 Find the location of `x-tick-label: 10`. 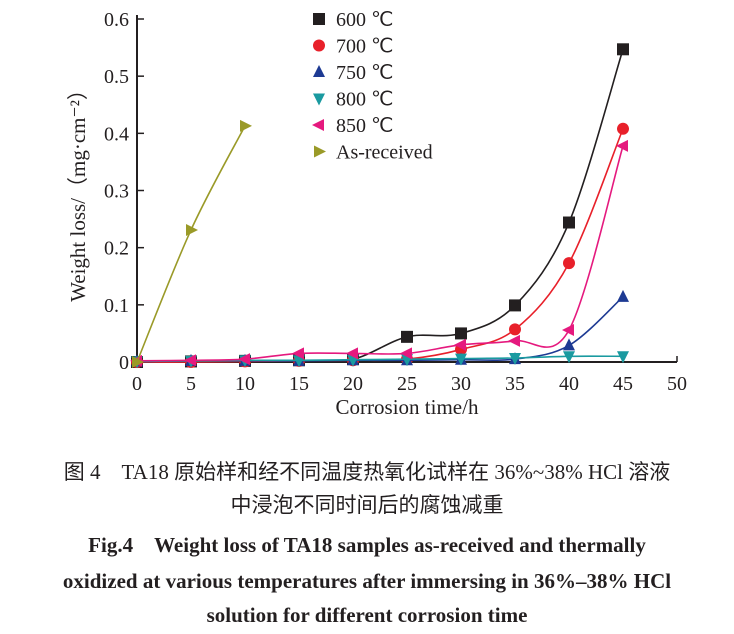

x-tick-label: 10 is located at coordinates (245, 384).